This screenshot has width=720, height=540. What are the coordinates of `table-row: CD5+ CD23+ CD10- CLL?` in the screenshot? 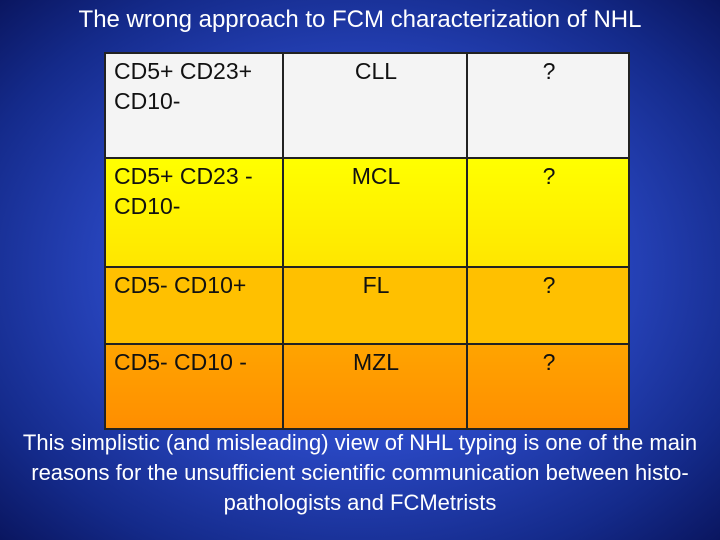 It's located at (367, 105).